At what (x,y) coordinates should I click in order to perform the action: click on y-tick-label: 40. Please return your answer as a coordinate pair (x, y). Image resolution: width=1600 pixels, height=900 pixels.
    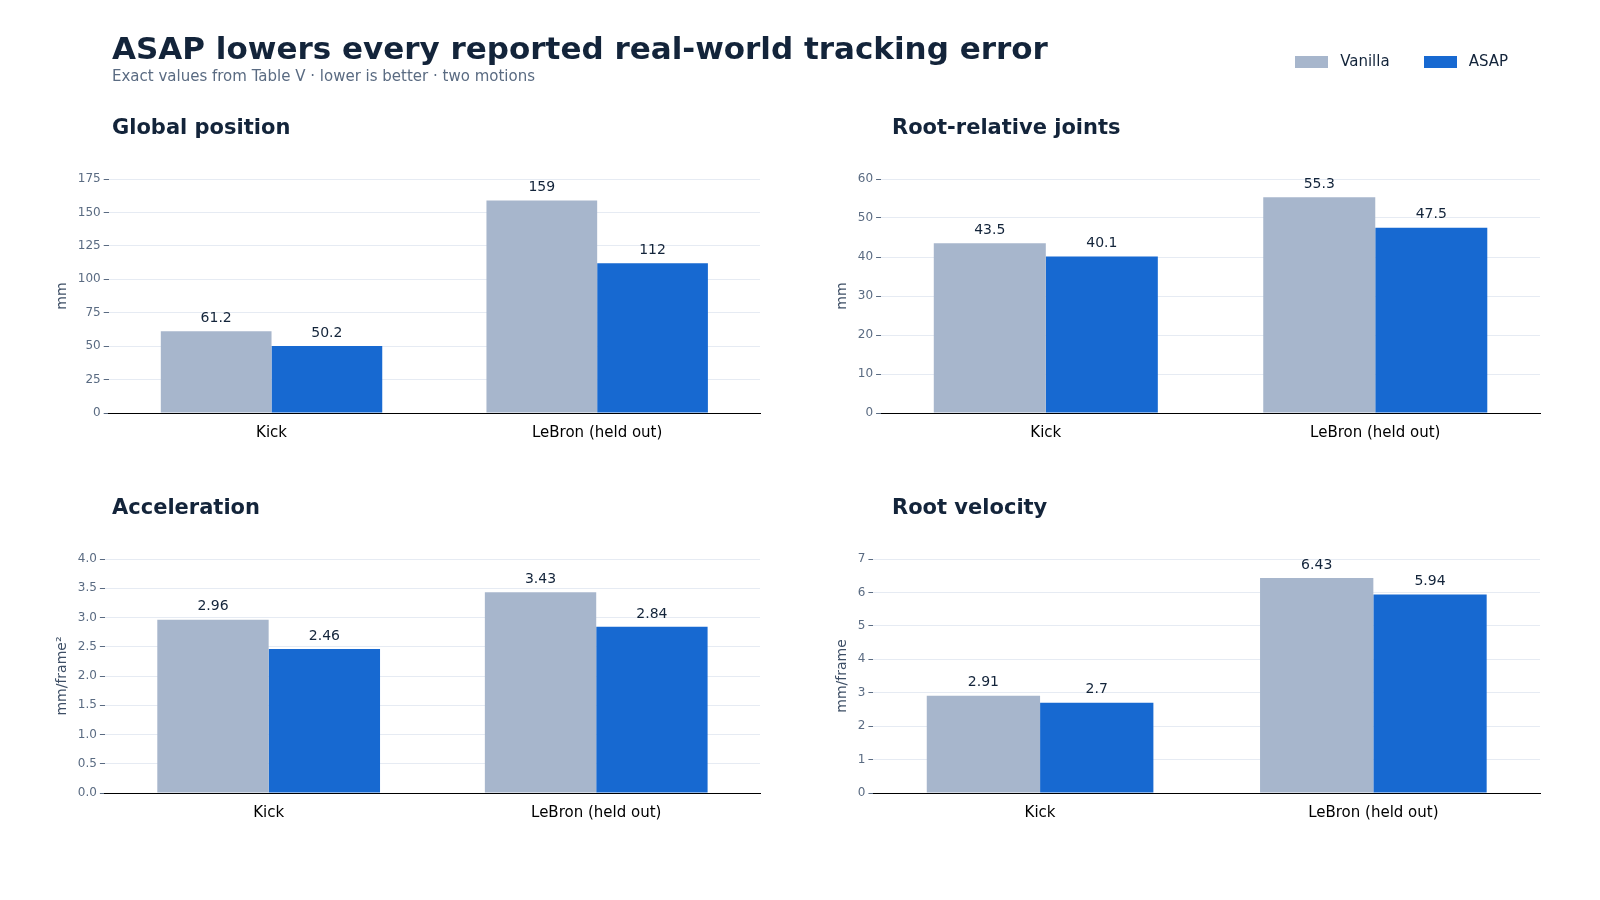
    Looking at the image, I should click on (865, 256).